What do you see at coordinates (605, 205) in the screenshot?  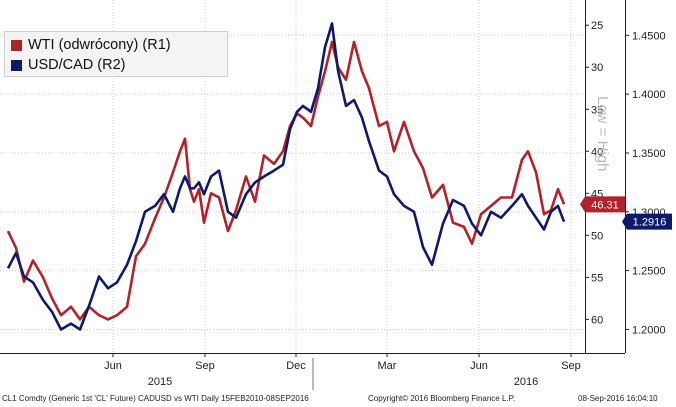 I see `last-value-label-0: 46.31` at bounding box center [605, 205].